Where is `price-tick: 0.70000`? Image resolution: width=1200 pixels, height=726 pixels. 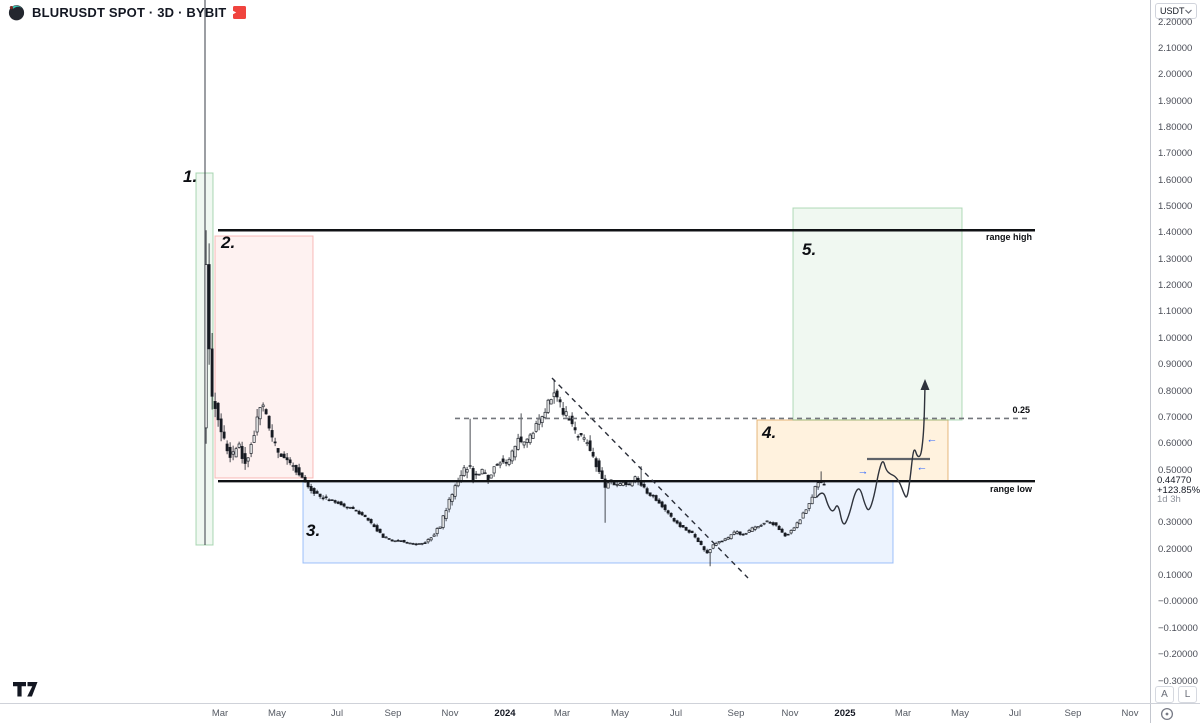 price-tick: 0.70000 is located at coordinates (1175, 417).